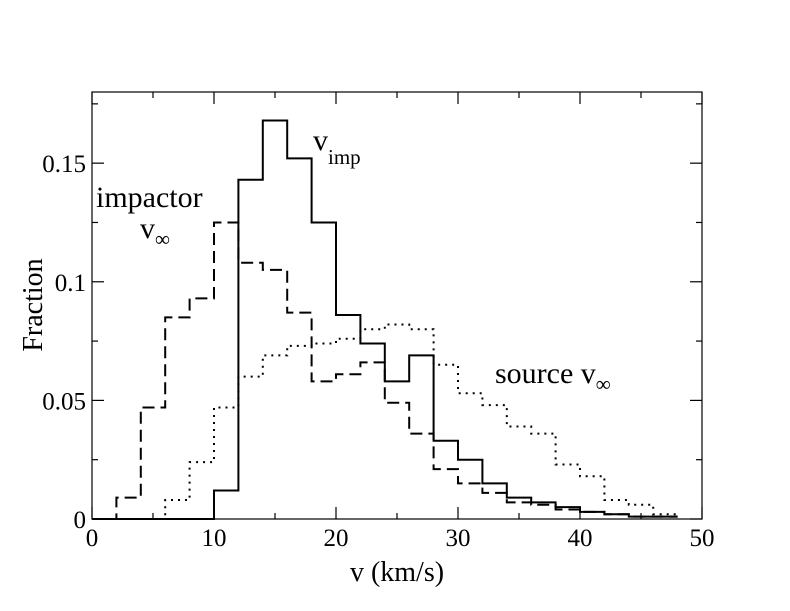  What do you see at coordinates (397, 572) in the screenshot?
I see `x-axis-title: v (km/s)` at bounding box center [397, 572].